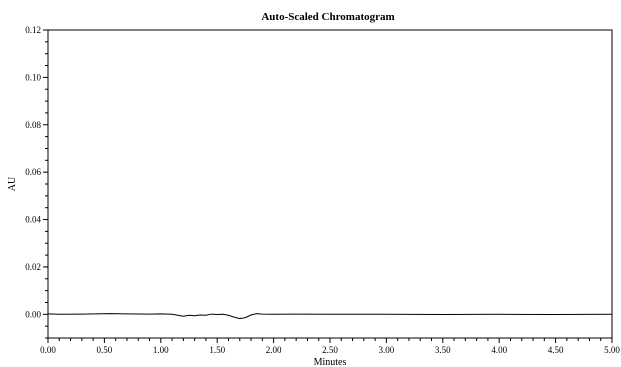  Describe the element at coordinates (612, 350) in the screenshot. I see `x-tick-label: 5.00` at that location.